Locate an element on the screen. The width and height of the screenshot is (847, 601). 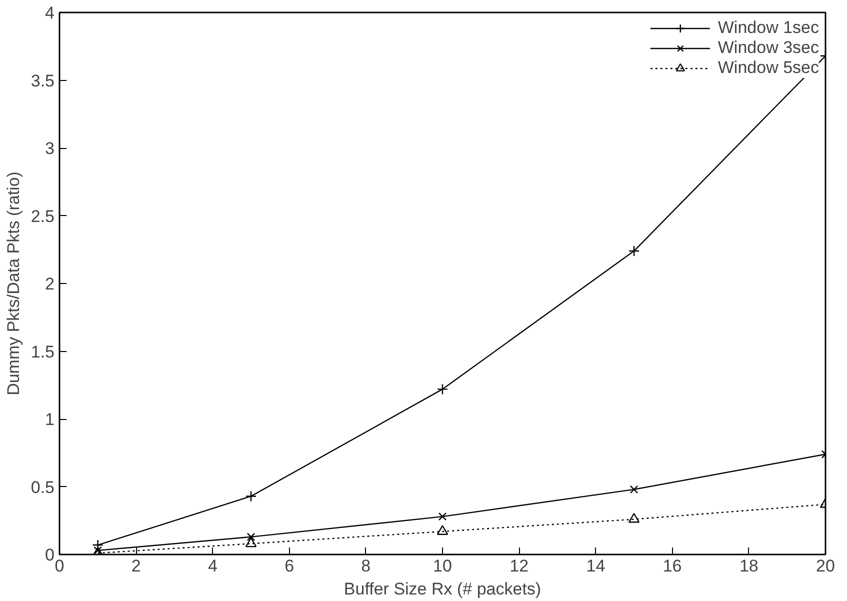
x-axis-title: Buffer Size Rx (# packets) is located at coordinates (443, 589).